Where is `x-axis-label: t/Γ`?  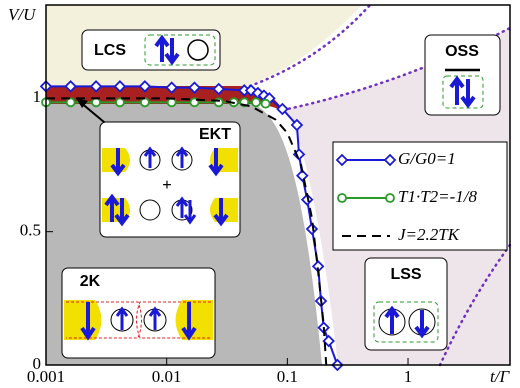 x-axis-label: t/Γ is located at coordinates (500, 376).